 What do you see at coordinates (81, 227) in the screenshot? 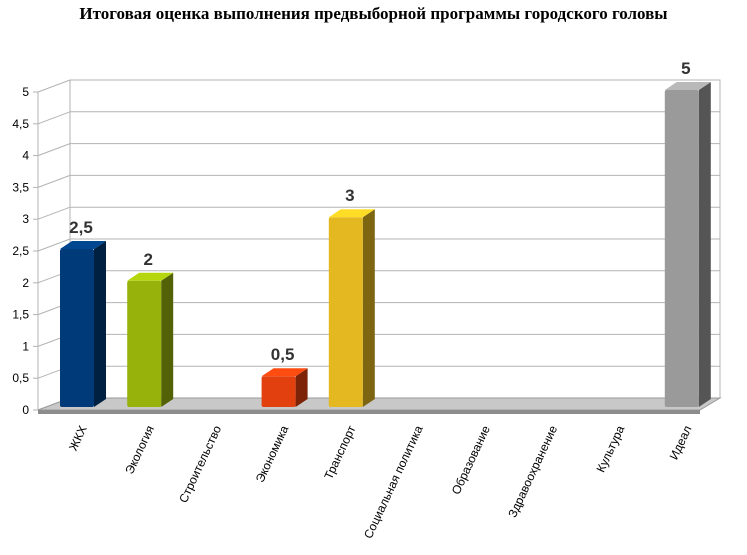
I see `data-label: 2,5` at bounding box center [81, 227].